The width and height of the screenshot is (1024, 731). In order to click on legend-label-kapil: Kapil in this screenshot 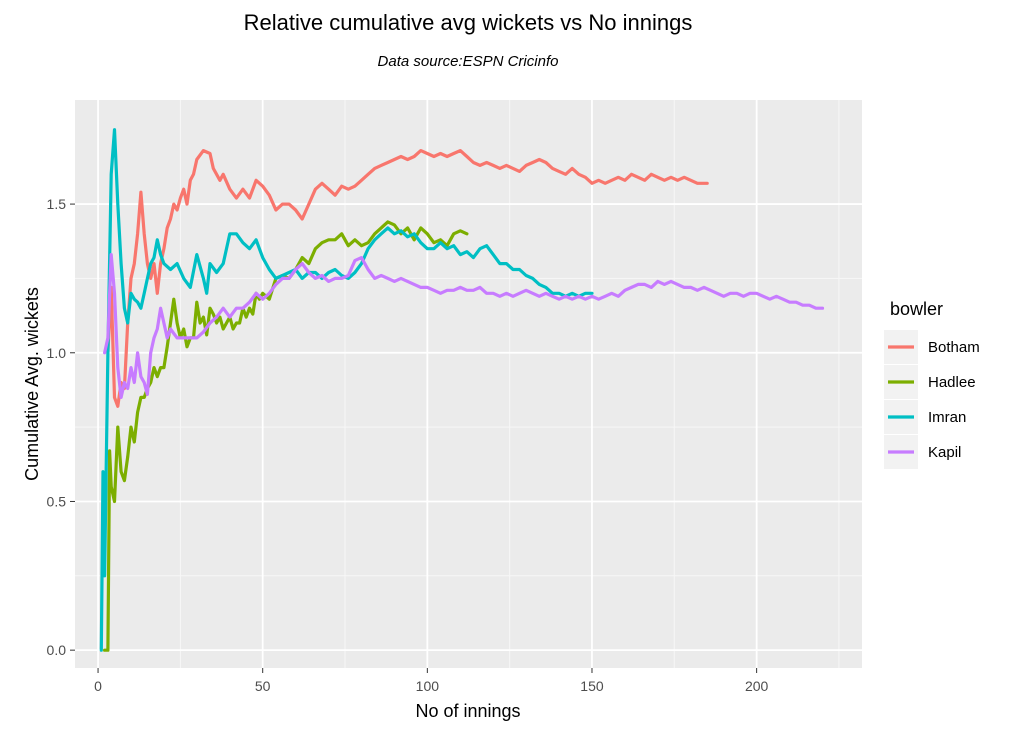, I will do `click(944, 452)`.